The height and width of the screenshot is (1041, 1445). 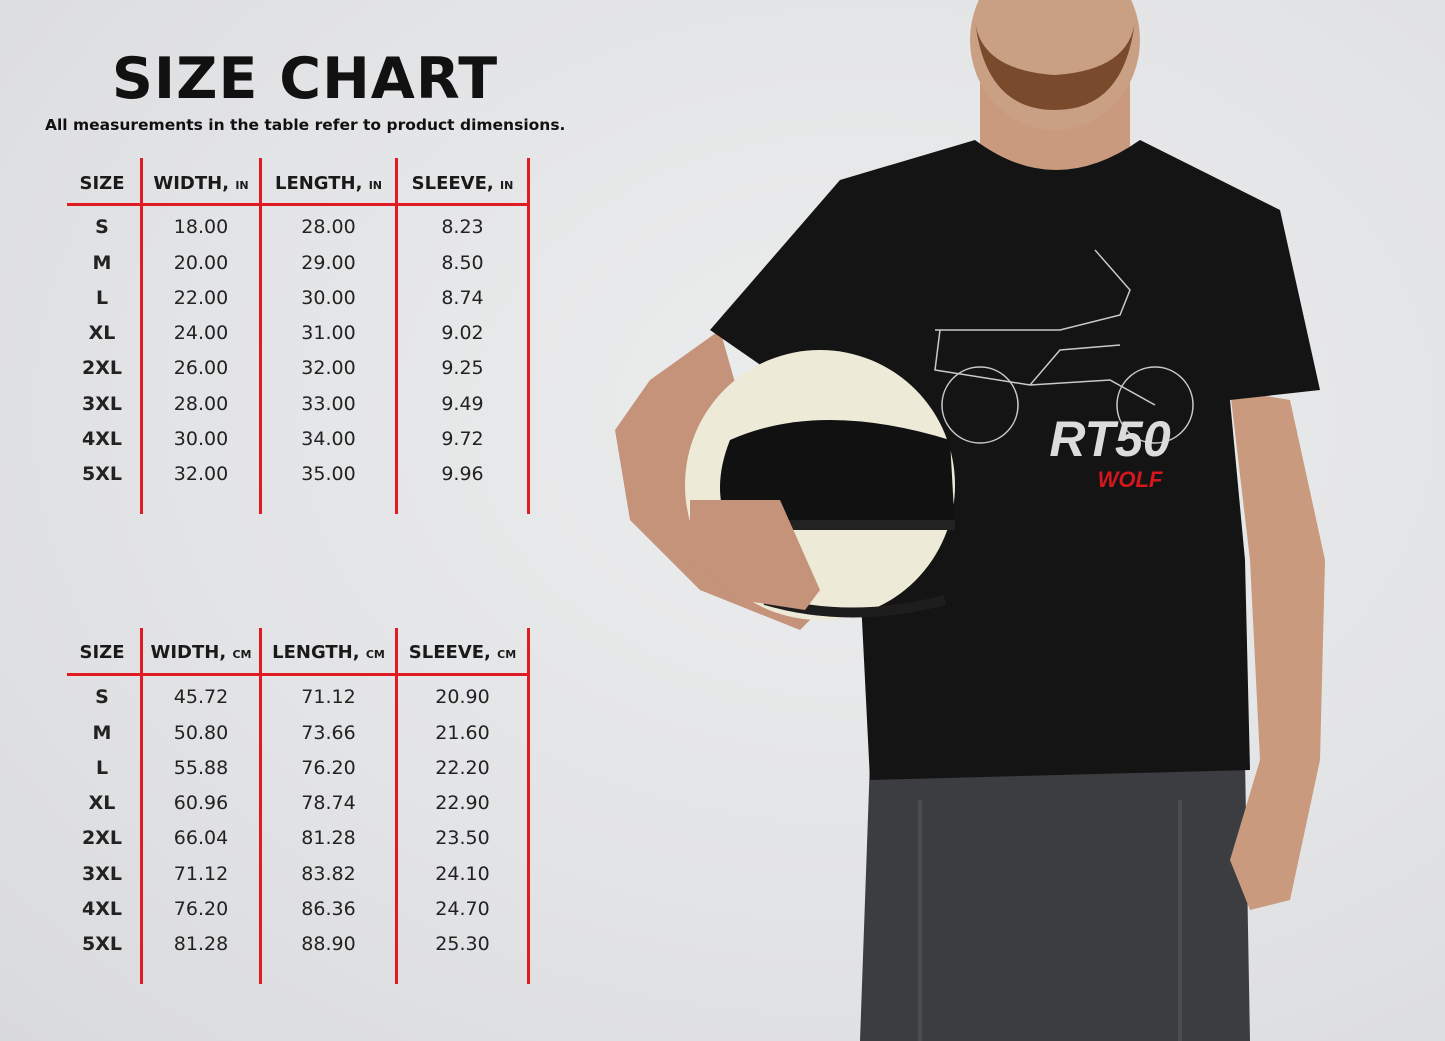 What do you see at coordinates (328, 474) in the screenshot?
I see `measurement-cell: 35.00` at bounding box center [328, 474].